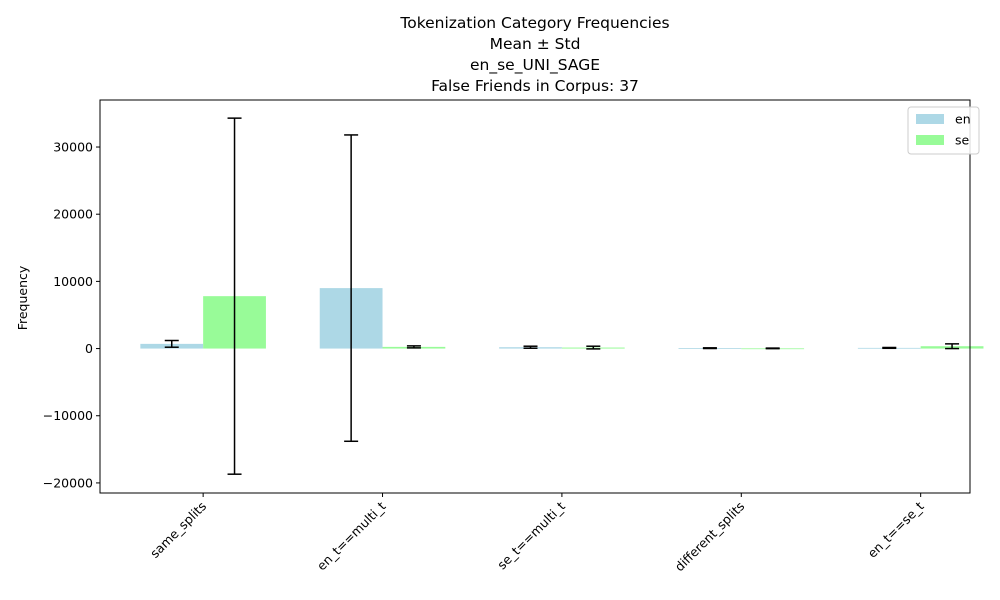 Image resolution: width=1000 pixels, height=600 pixels. I want to click on legend: en se, so click(943, 130).